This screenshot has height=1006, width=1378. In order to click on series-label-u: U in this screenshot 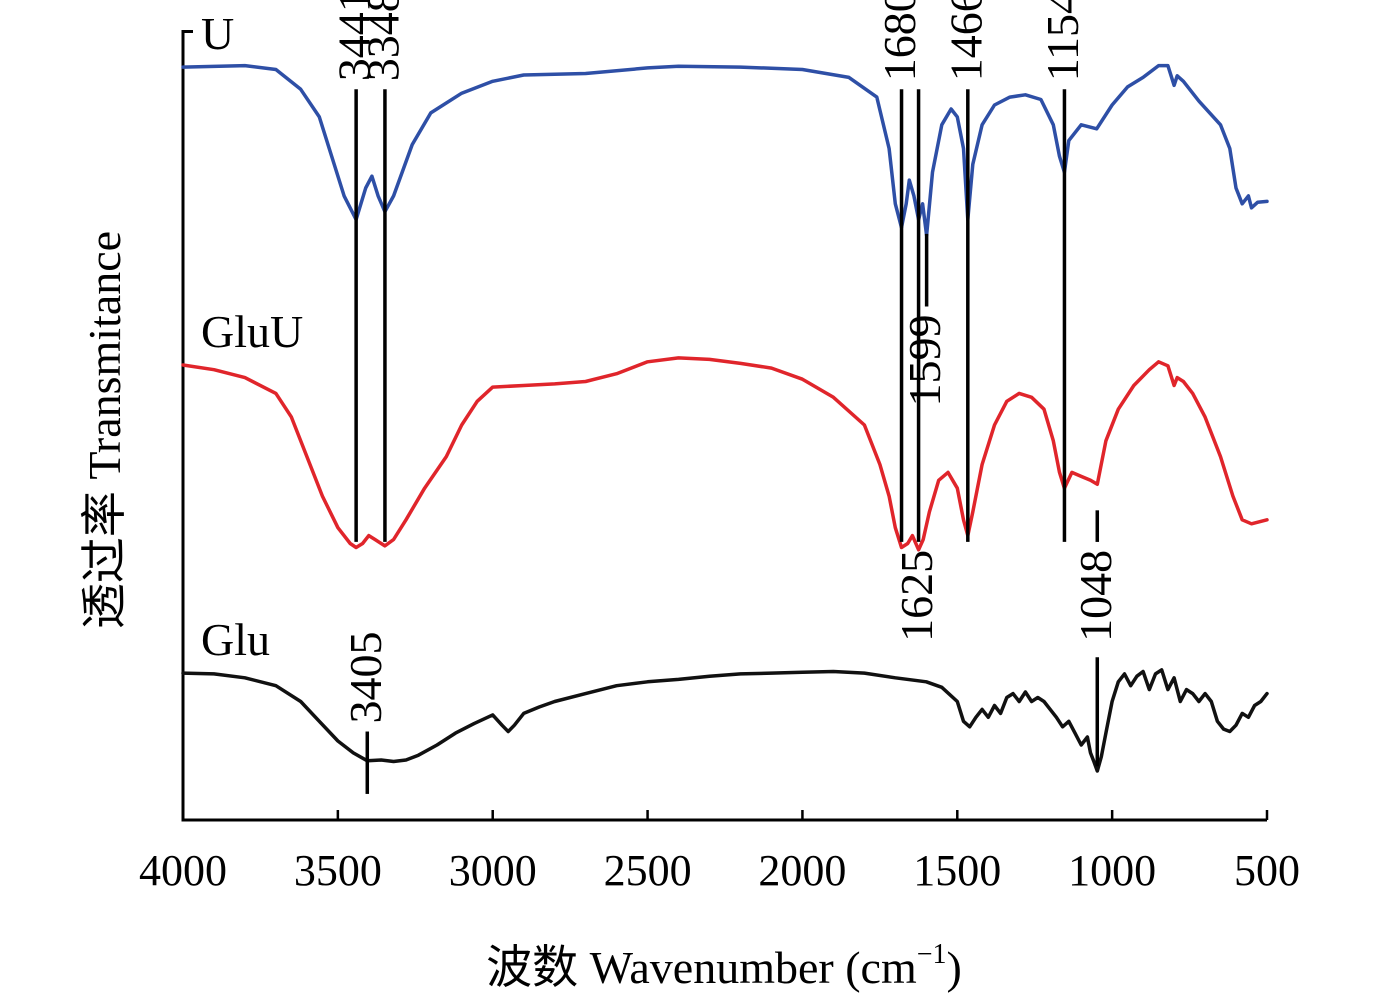, I will do `click(217, 33)`.